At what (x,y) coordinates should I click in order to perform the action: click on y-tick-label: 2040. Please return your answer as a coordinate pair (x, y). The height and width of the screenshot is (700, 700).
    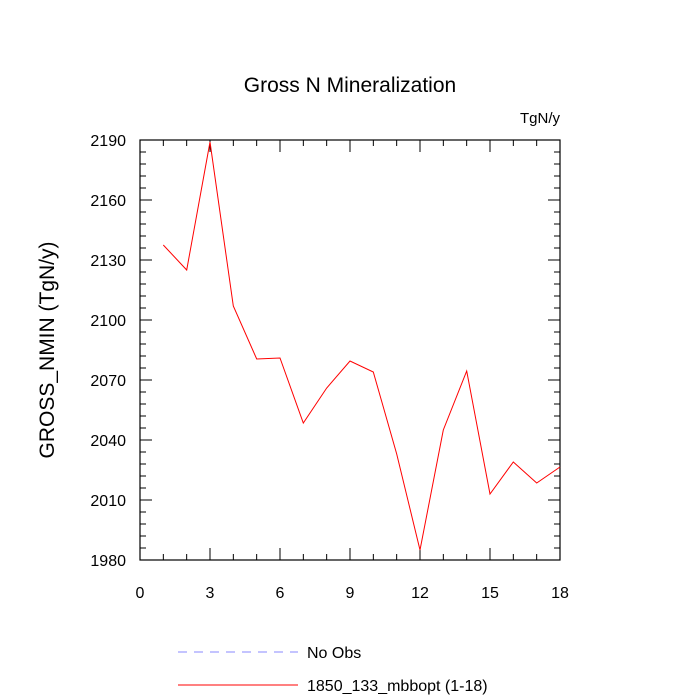
    Looking at the image, I should click on (108, 441).